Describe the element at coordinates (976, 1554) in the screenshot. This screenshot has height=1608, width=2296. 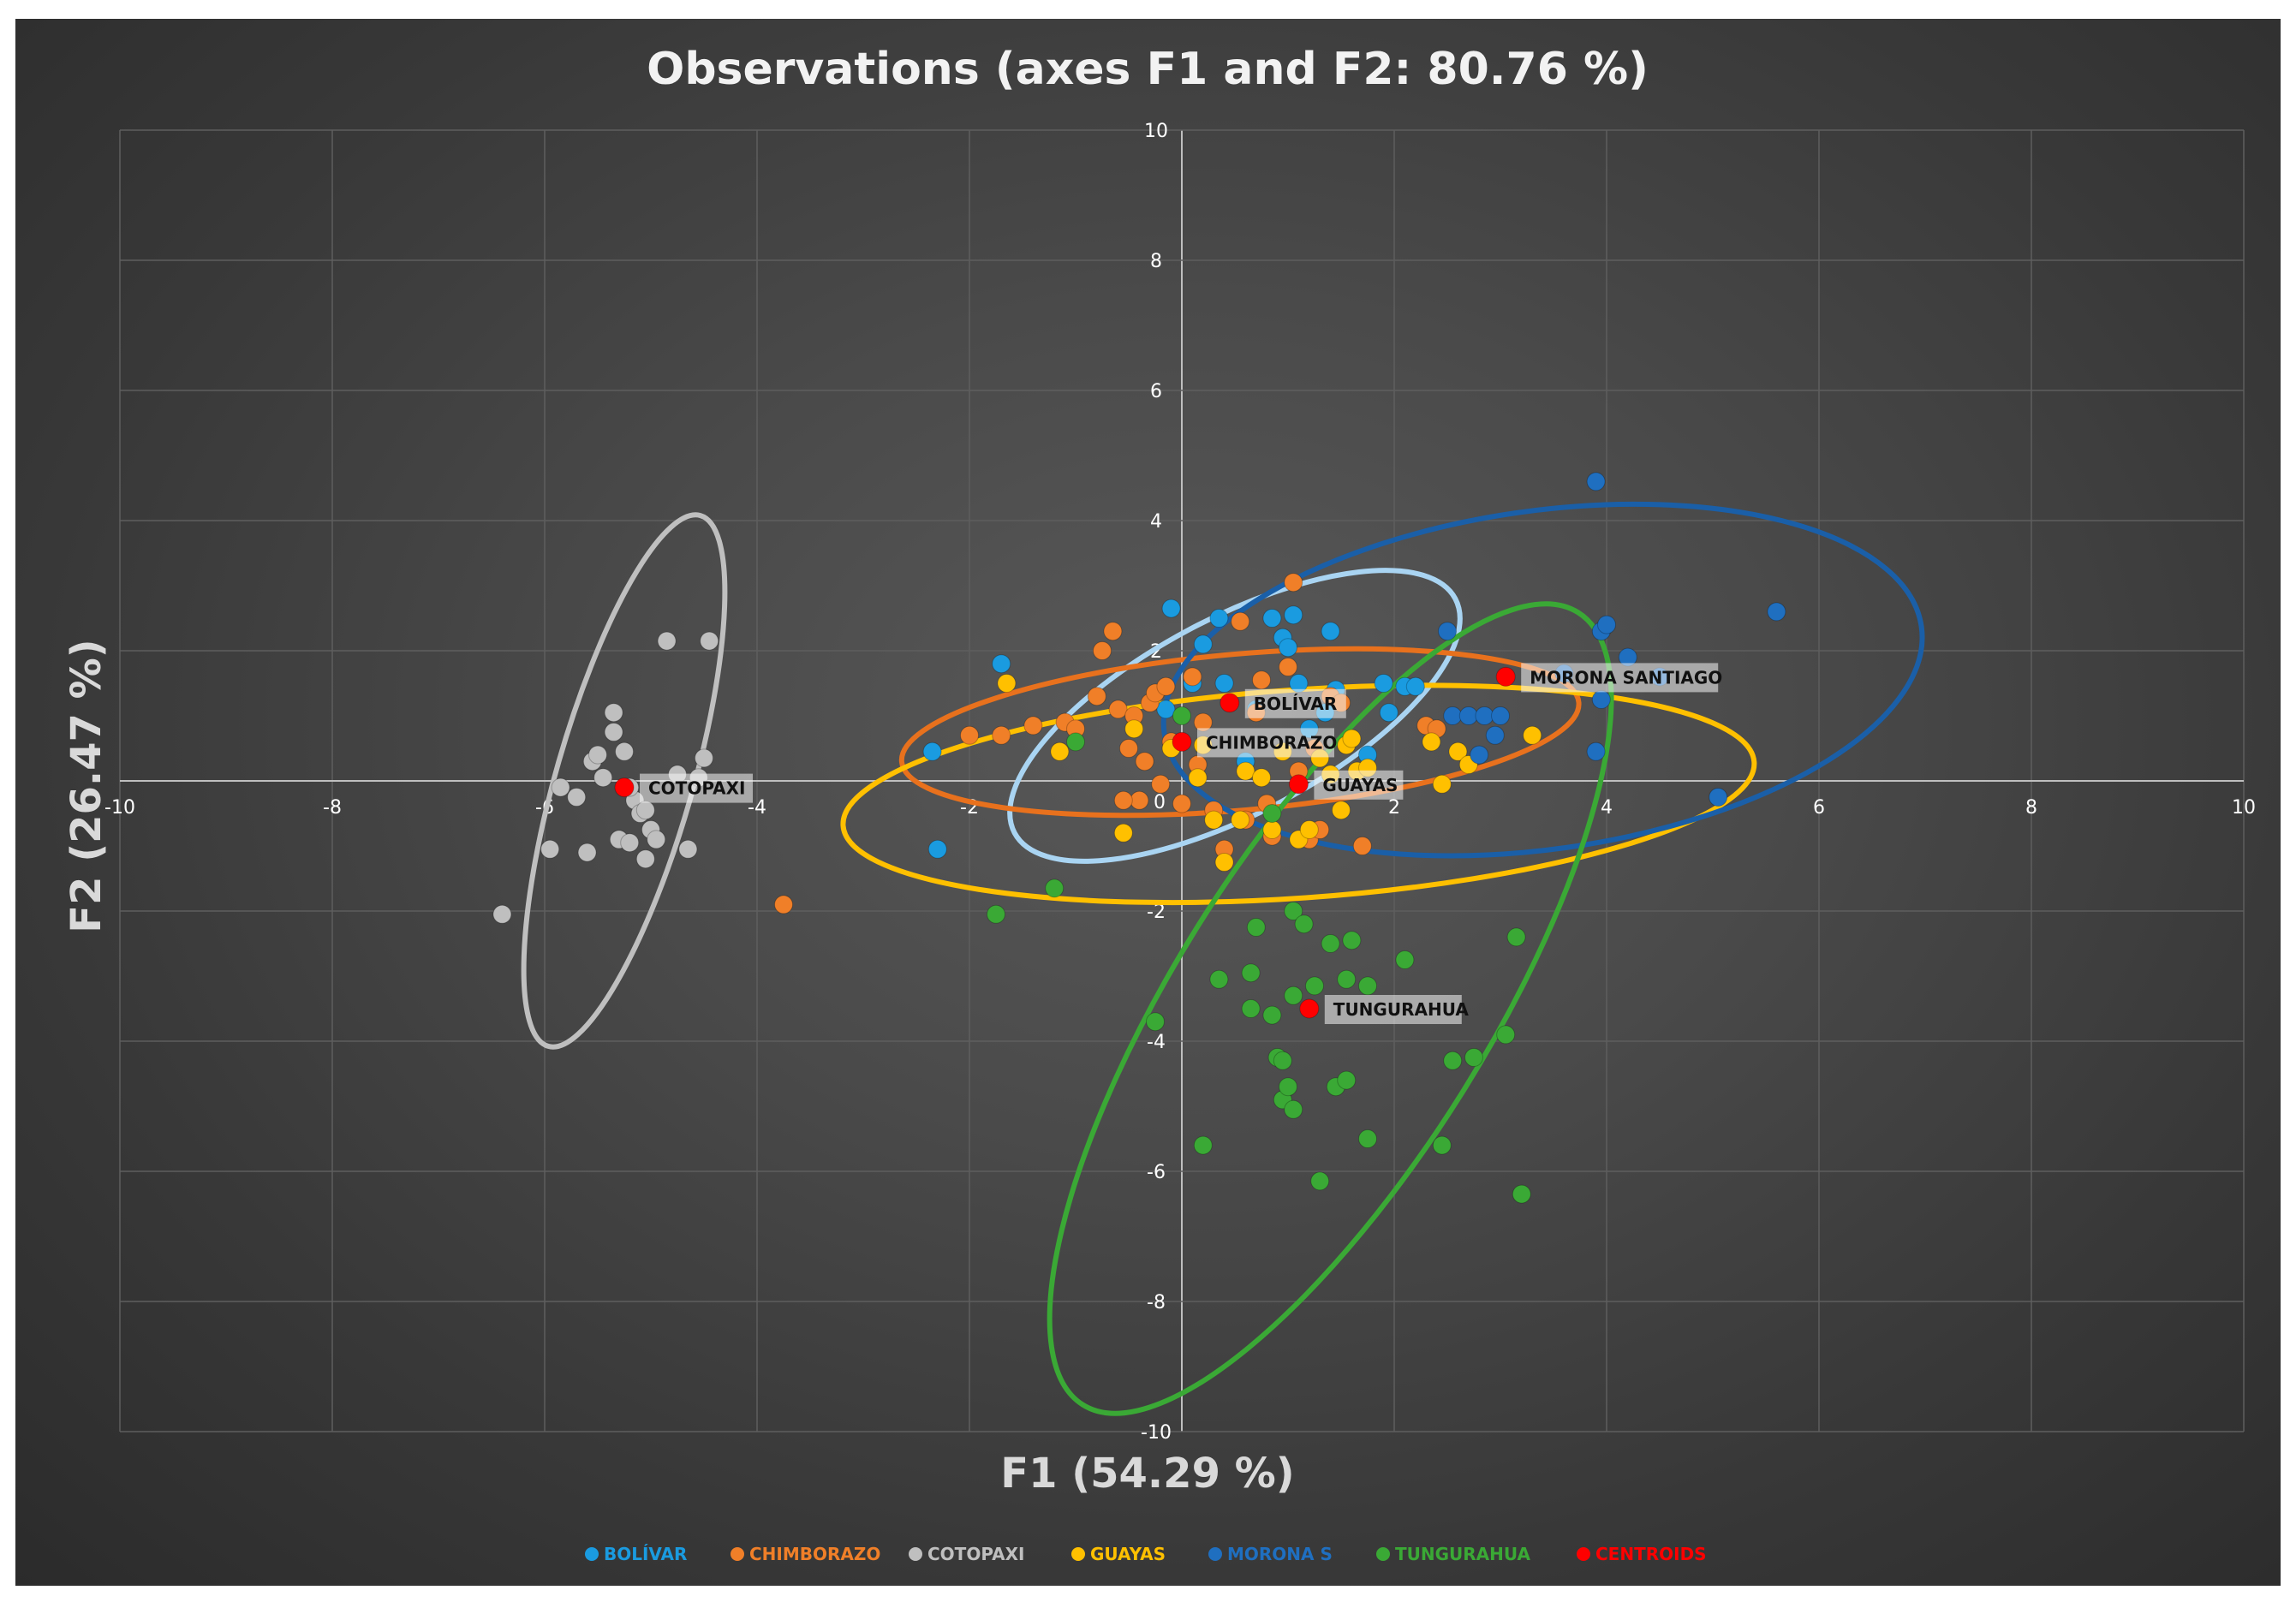
I see `legend-label-2: COTOPAXI` at that location.